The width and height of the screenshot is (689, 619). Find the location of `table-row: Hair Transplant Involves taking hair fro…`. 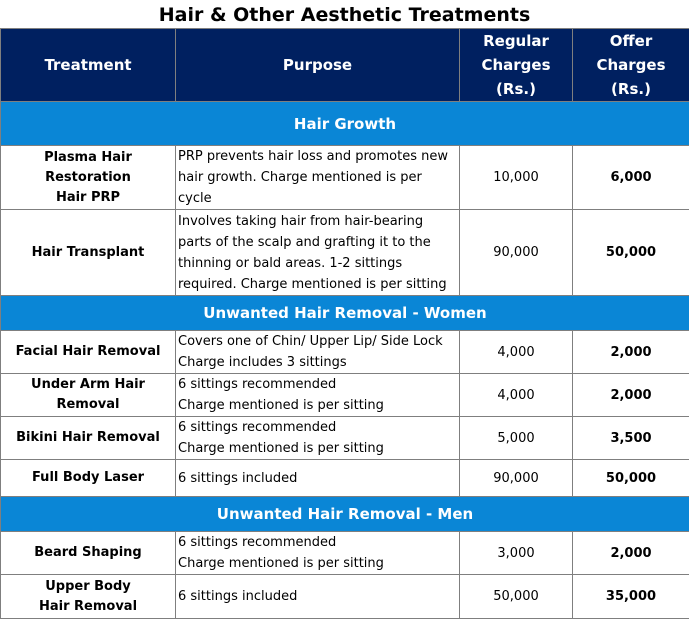

table-row: Hair Transplant Involves taking hair fro… is located at coordinates (345, 253).